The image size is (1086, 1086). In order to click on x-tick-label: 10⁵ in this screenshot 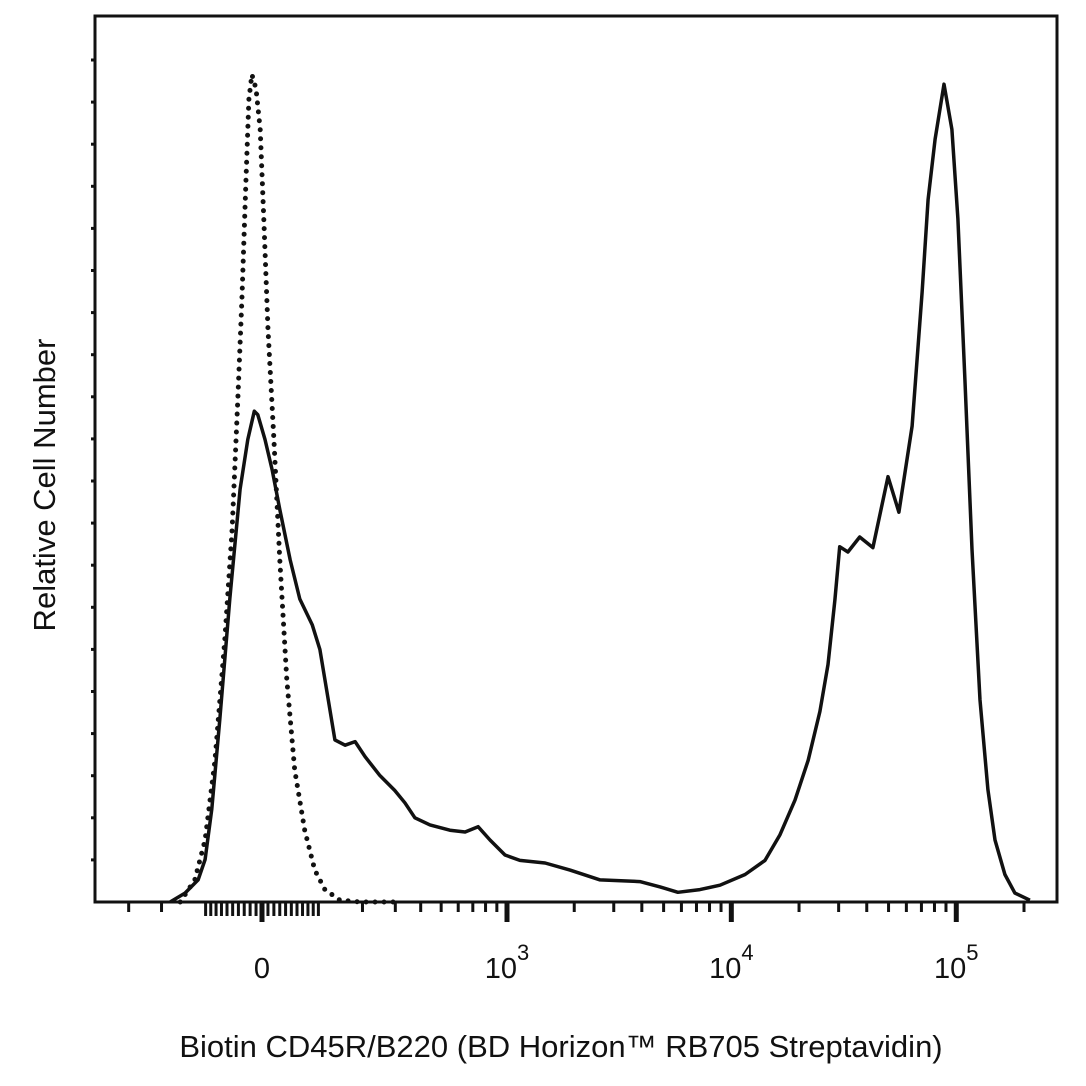, I will do `click(956, 962)`.